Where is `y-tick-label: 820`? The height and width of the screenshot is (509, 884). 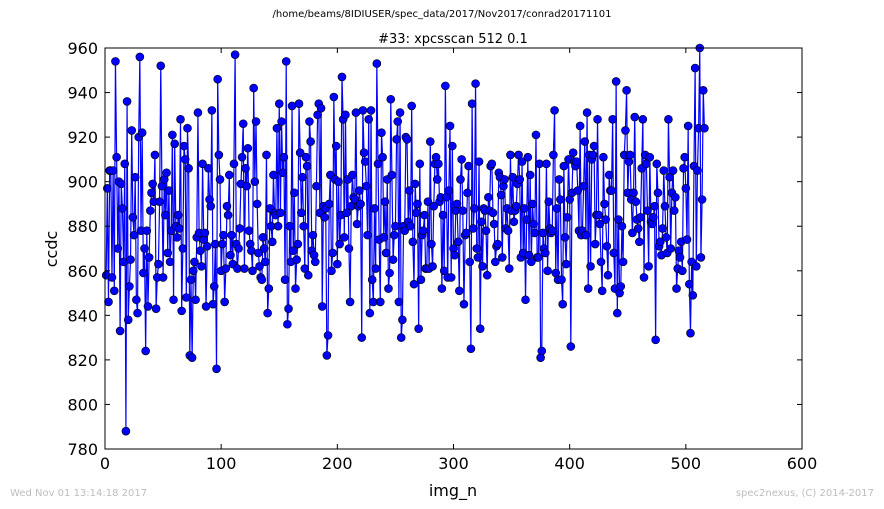 y-tick-label: 820 is located at coordinates (82, 360).